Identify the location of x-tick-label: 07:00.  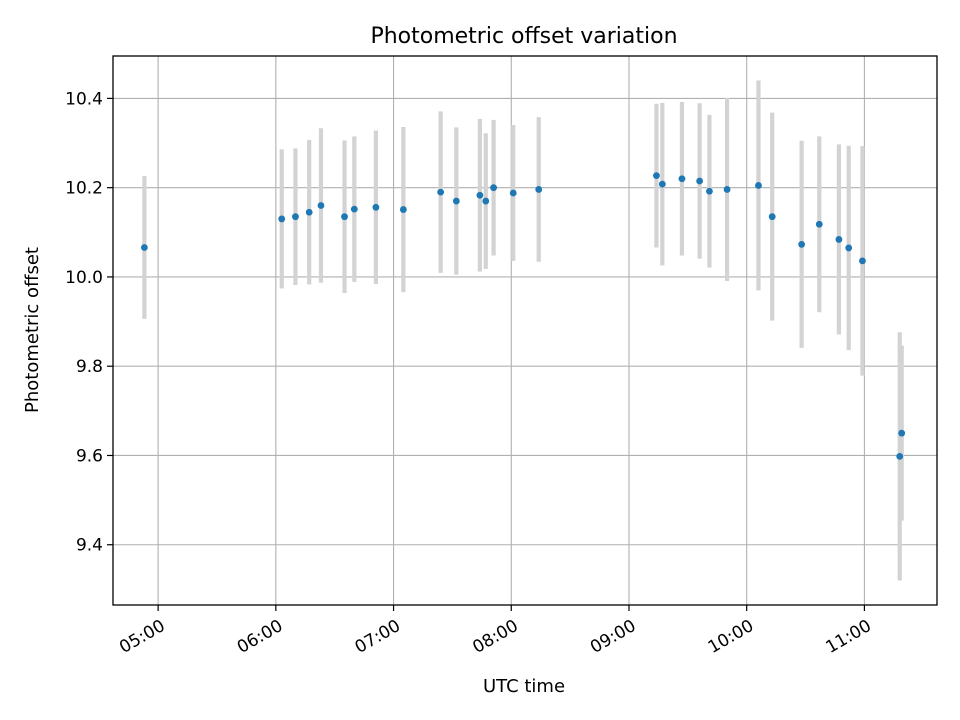
(378, 637).